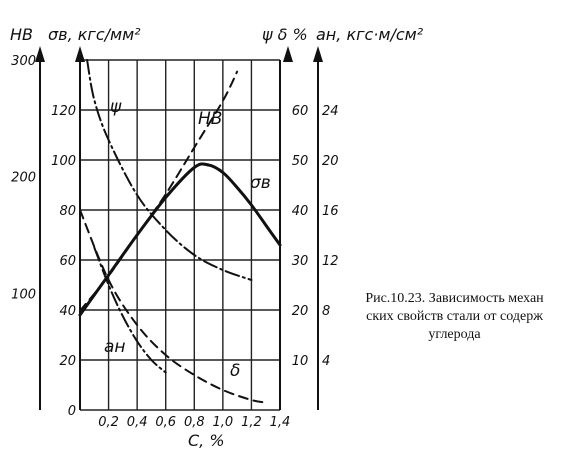 Image resolution: width=569 pixels, height=463 pixels. What do you see at coordinates (235, 371) in the screenshot?
I see `delta-curve-label: δ` at bounding box center [235, 371].